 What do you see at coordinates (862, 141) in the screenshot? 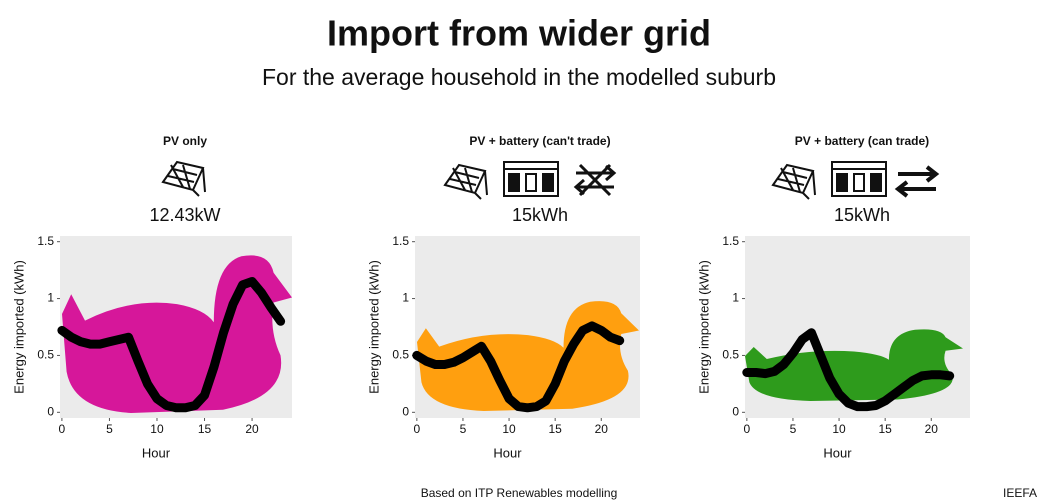
I see `panel-title: PV + battery (can trade)` at bounding box center [862, 141].